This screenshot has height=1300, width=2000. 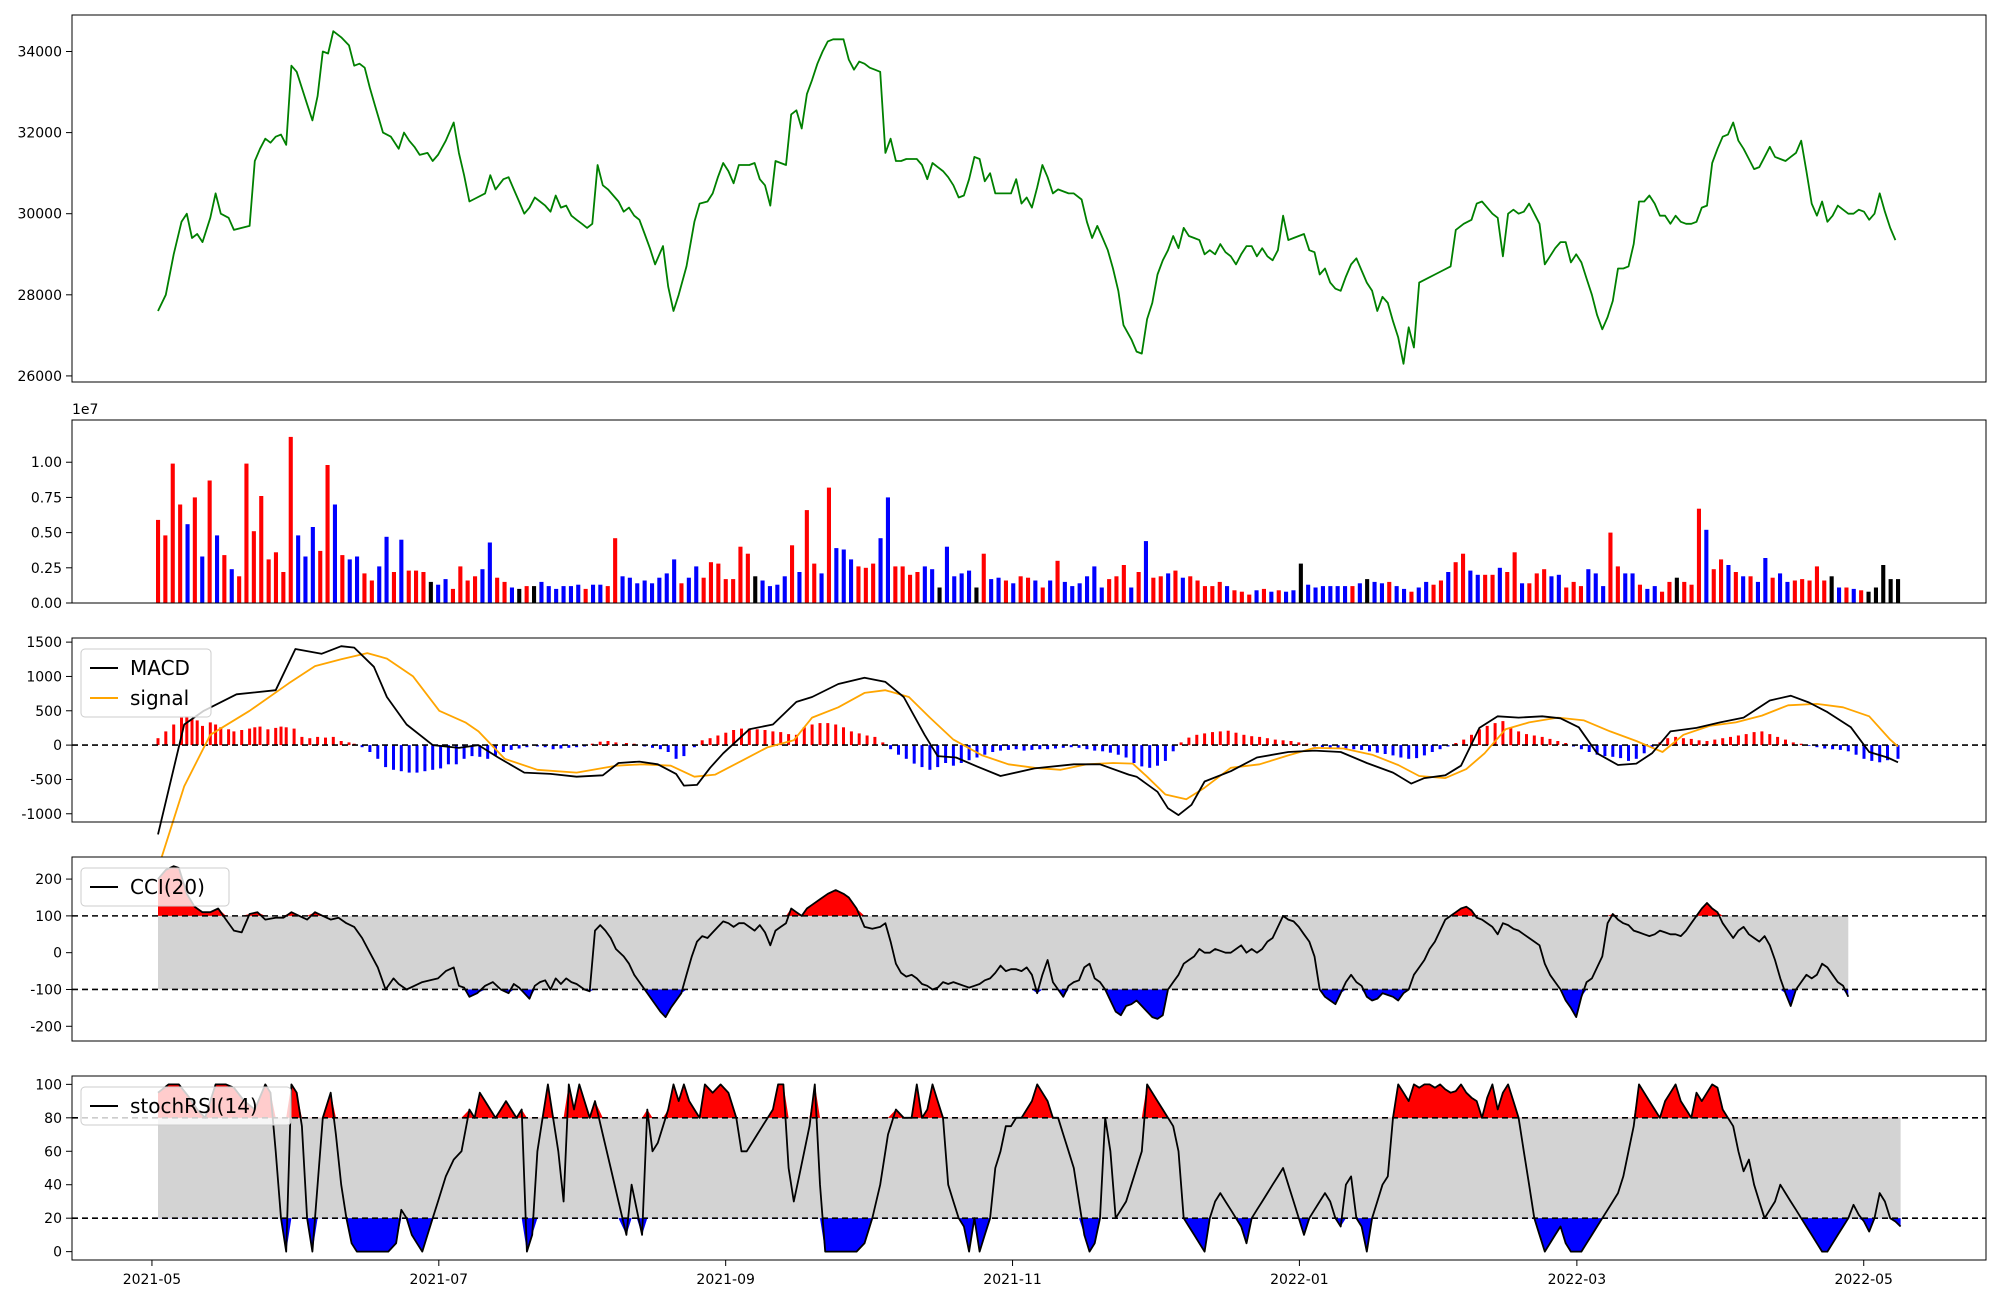 What do you see at coordinates (1029, 730) in the screenshot?
I see `macd-frame` at bounding box center [1029, 730].